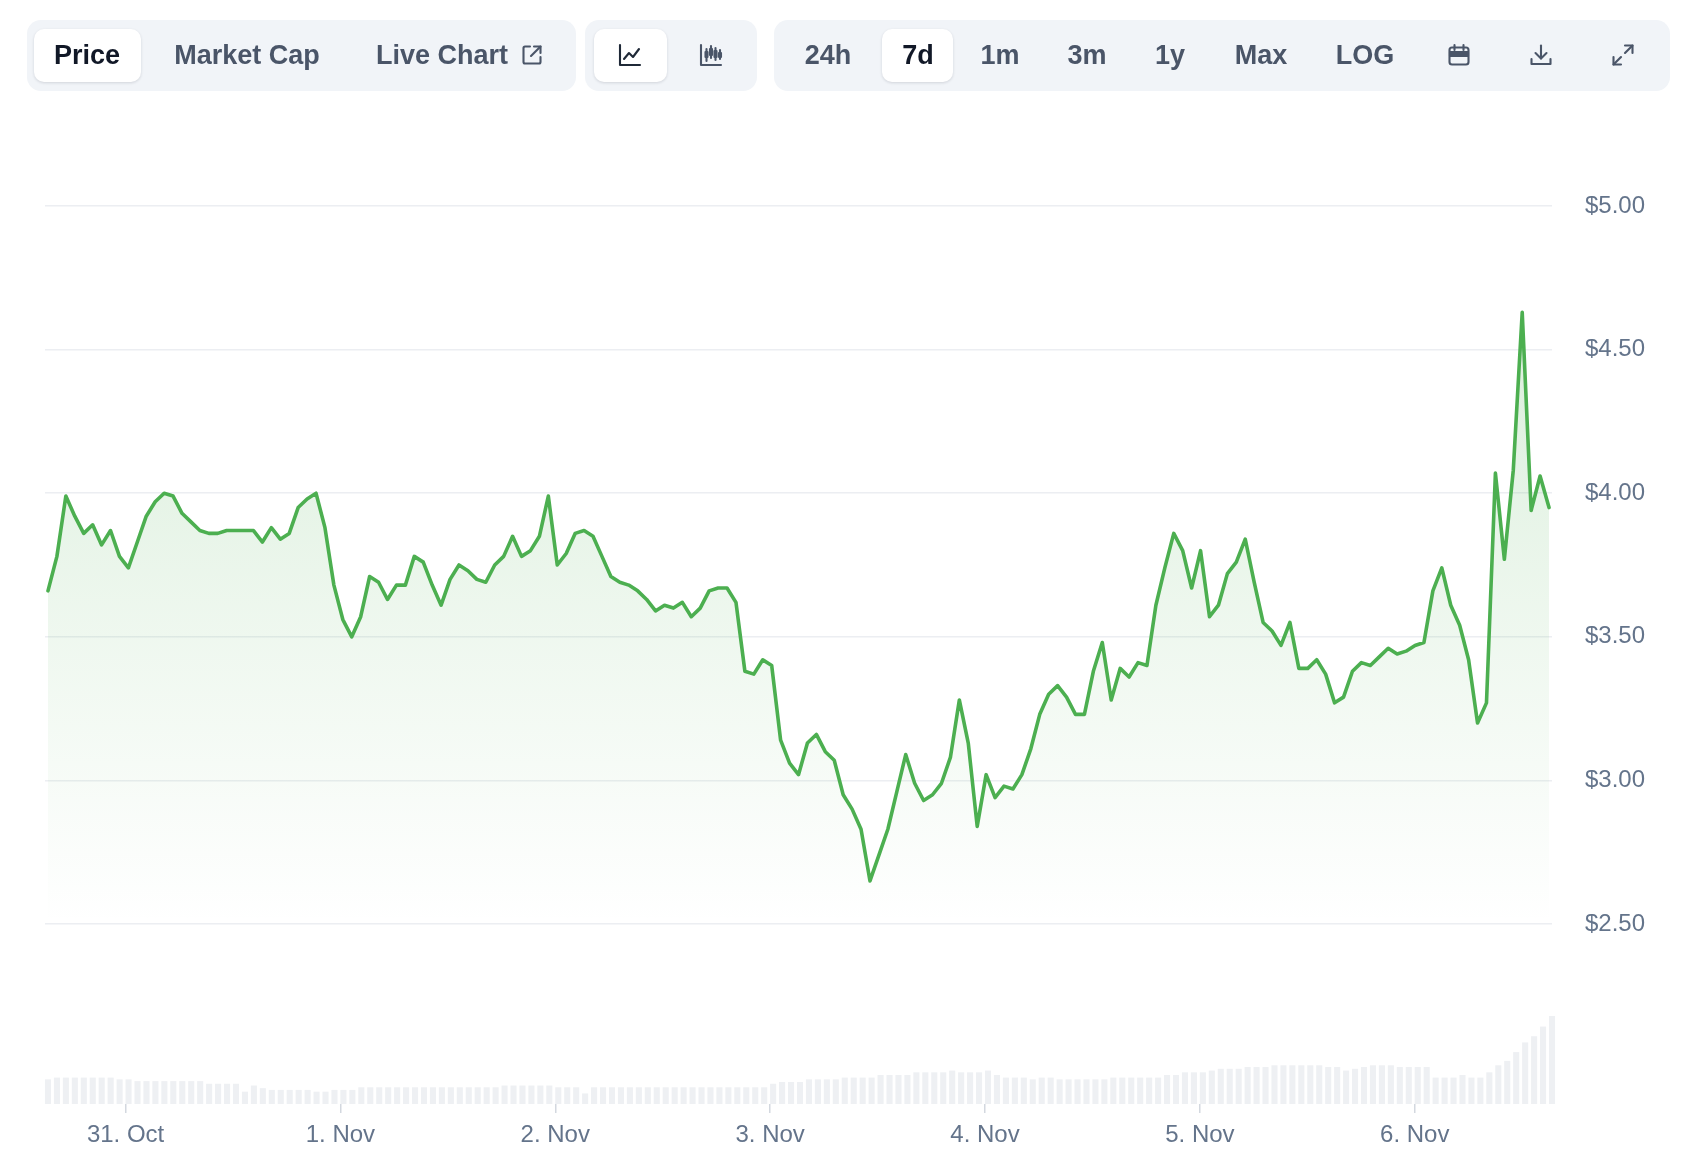 This screenshot has height=1168, width=1700. I want to click on y-tick-label: $4.50, so click(1615, 348).